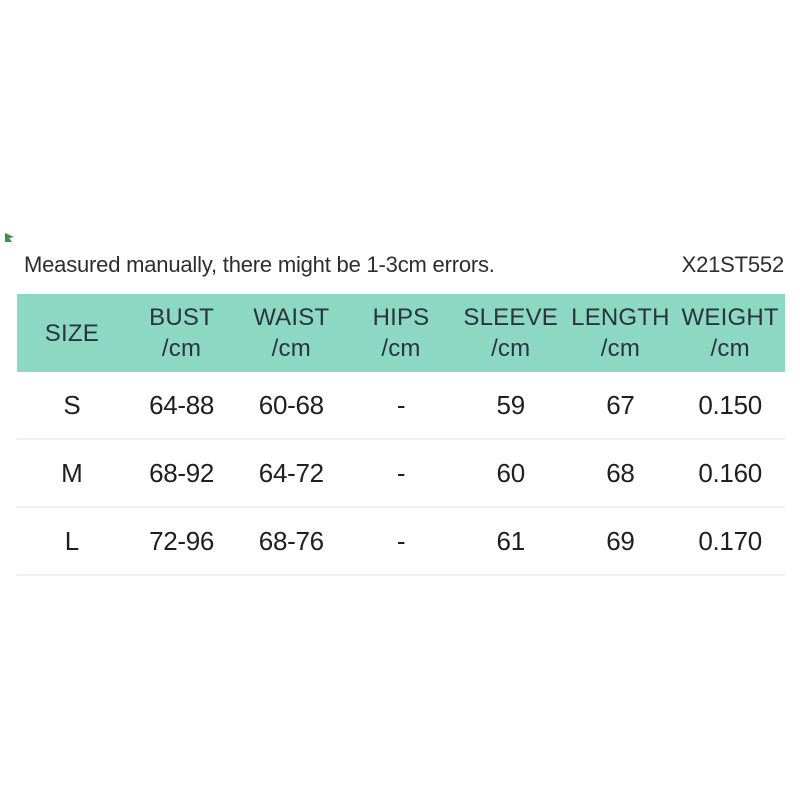 This screenshot has width=800, height=800. I want to click on green-corner-mark-icon, so click(9, 237).